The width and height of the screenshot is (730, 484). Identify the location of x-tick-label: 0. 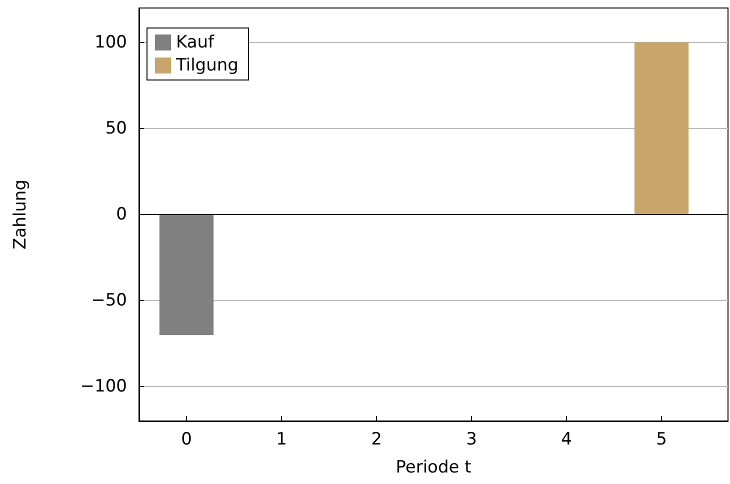
(186, 440).